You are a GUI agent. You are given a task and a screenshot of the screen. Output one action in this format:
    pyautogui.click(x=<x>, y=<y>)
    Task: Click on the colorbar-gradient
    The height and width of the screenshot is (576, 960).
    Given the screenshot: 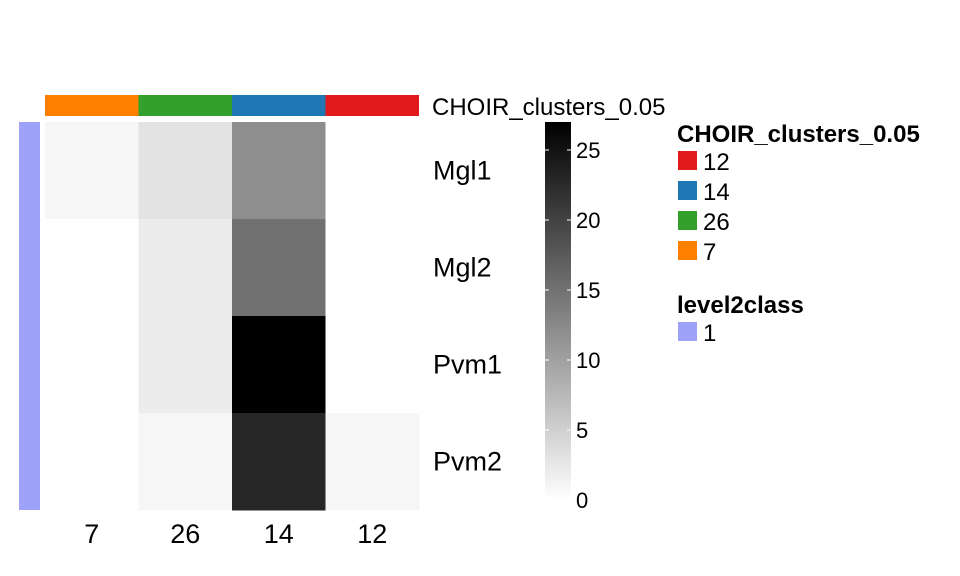 What is the action you would take?
    pyautogui.click(x=558, y=311)
    